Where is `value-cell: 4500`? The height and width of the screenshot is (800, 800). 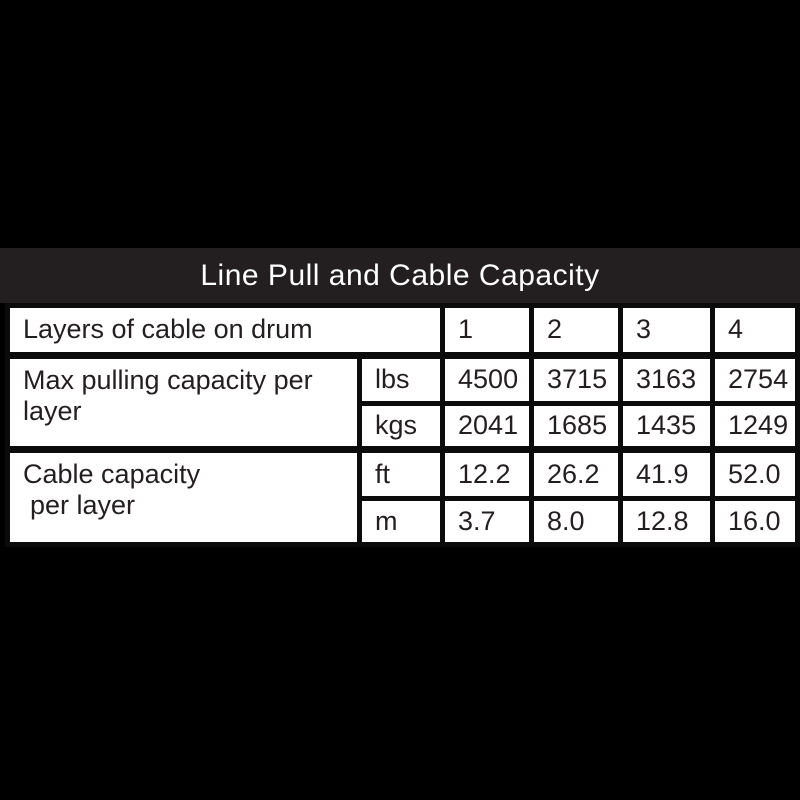
value-cell: 4500 is located at coordinates (487, 379).